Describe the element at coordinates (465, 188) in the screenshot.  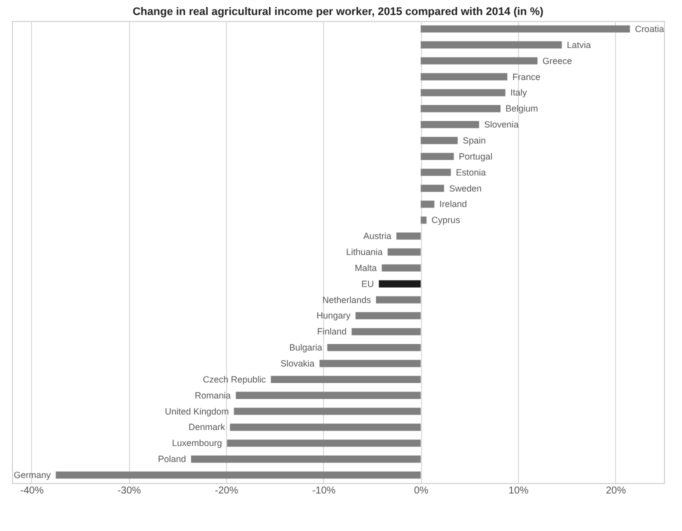
I see `y-tick-label: Sweden` at that location.